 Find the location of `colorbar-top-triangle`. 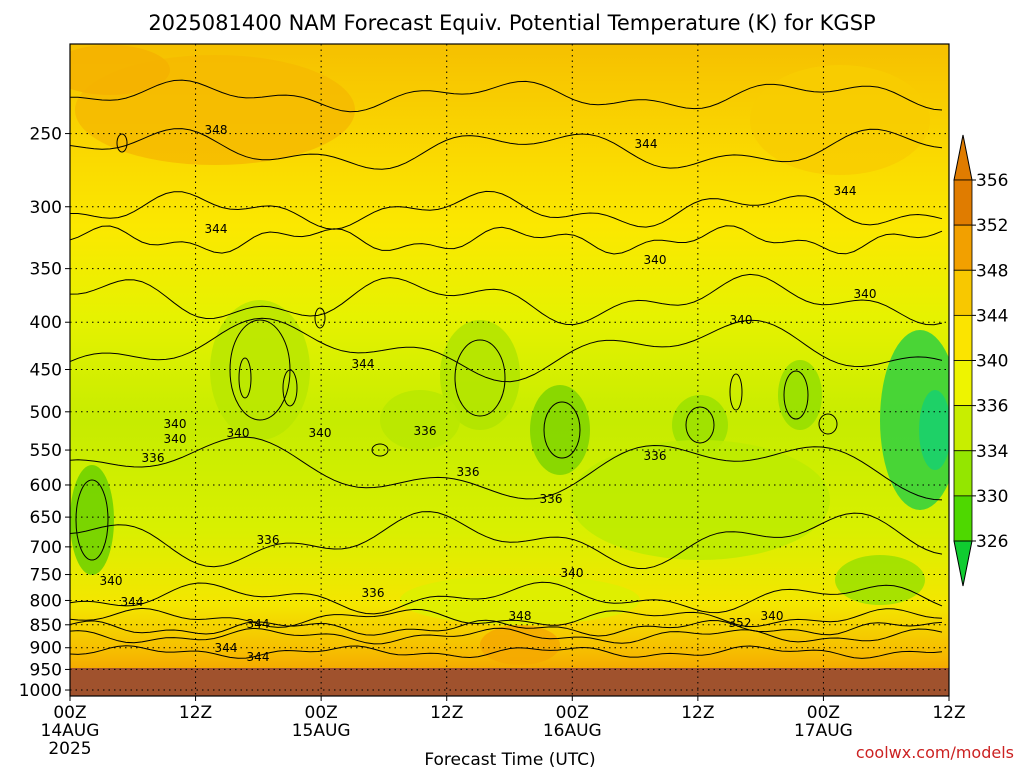

colorbar-top-triangle is located at coordinates (963, 157).